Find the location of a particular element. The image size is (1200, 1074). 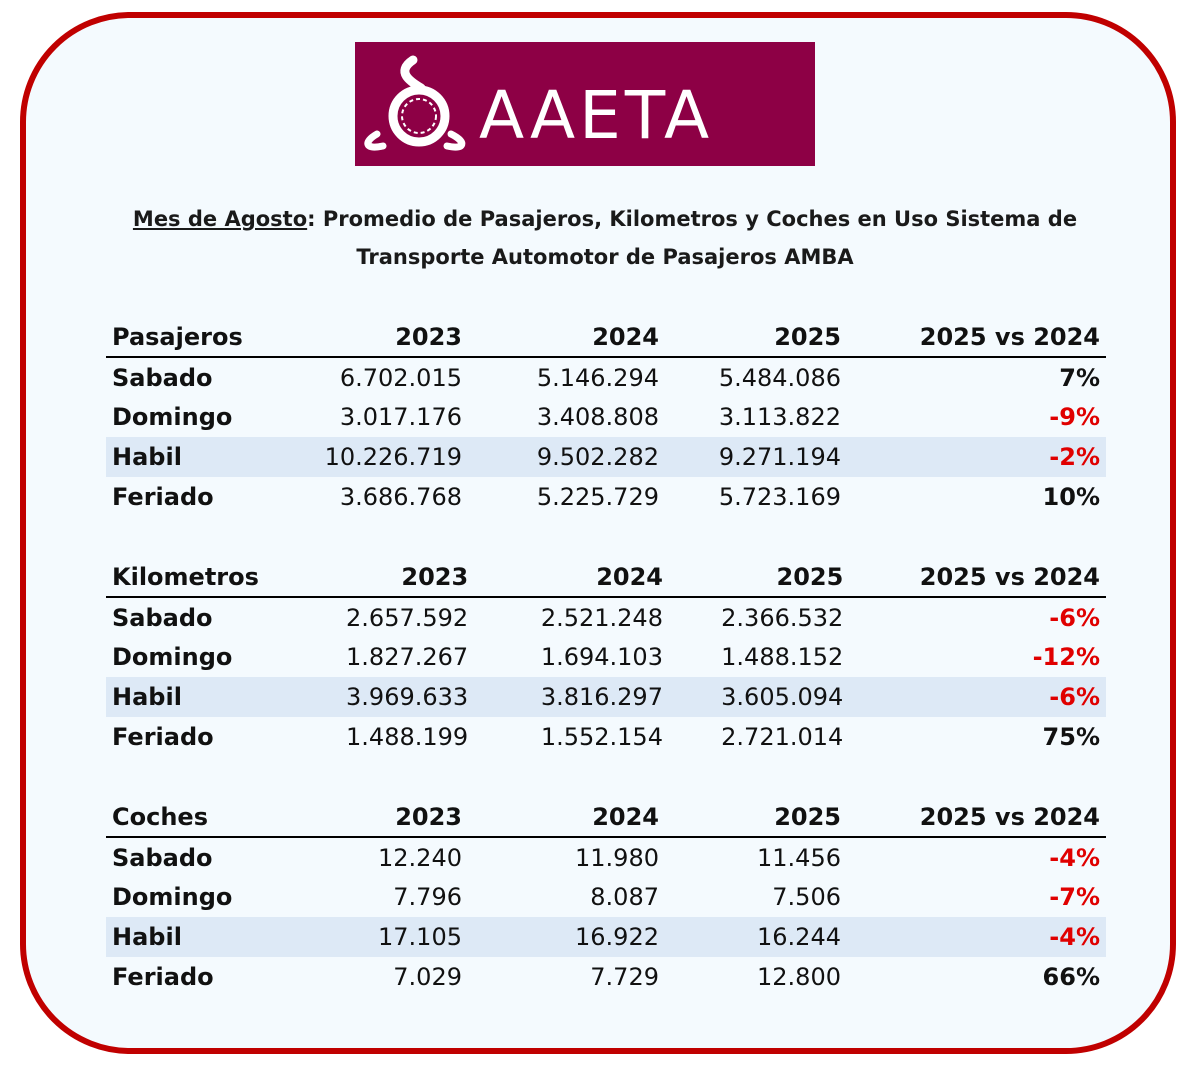

cell-2025: 9.271.194 is located at coordinates (756, 457).